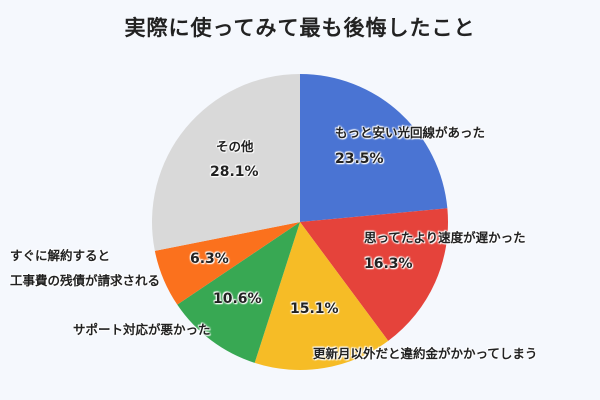 Image resolution: width=600 pixels, height=400 pixels. What do you see at coordinates (142, 329) in the screenshot?
I see `label-bad-support: サポート対応が悪かった` at bounding box center [142, 329].